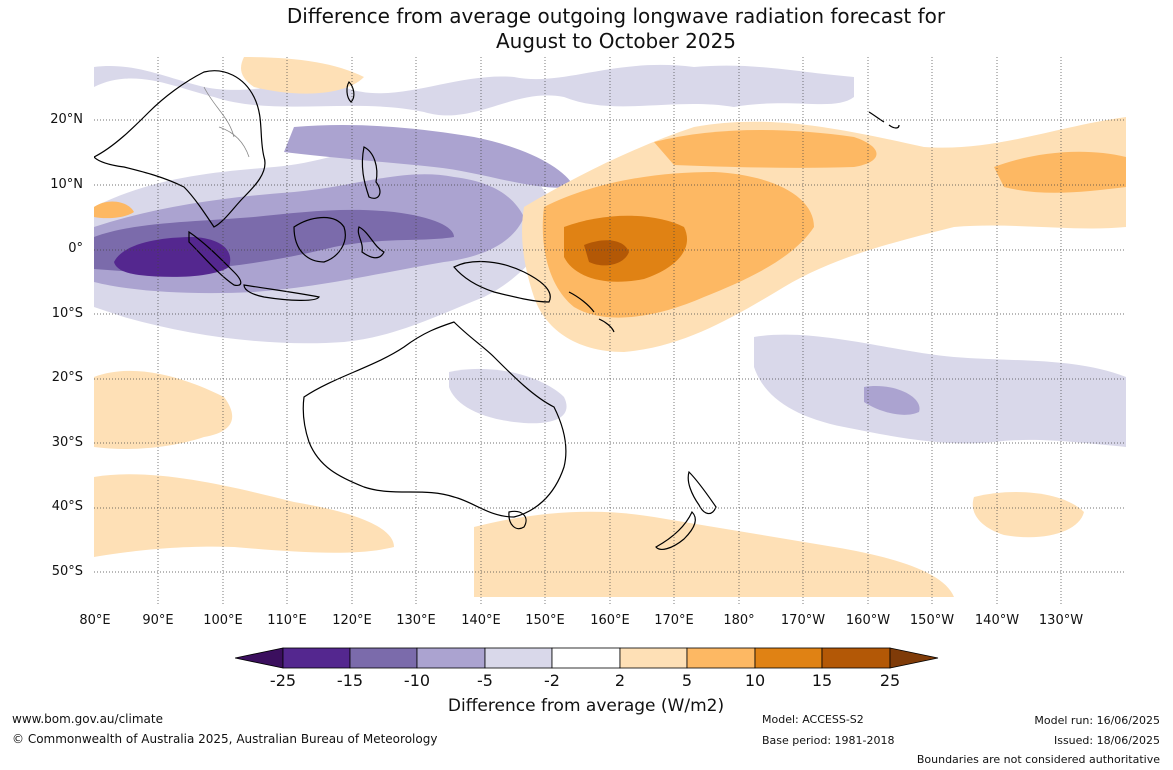 This screenshot has height=770, width=1173. What do you see at coordinates (890, 680) in the screenshot?
I see `colorbar-tick-10: 25` at bounding box center [890, 680].